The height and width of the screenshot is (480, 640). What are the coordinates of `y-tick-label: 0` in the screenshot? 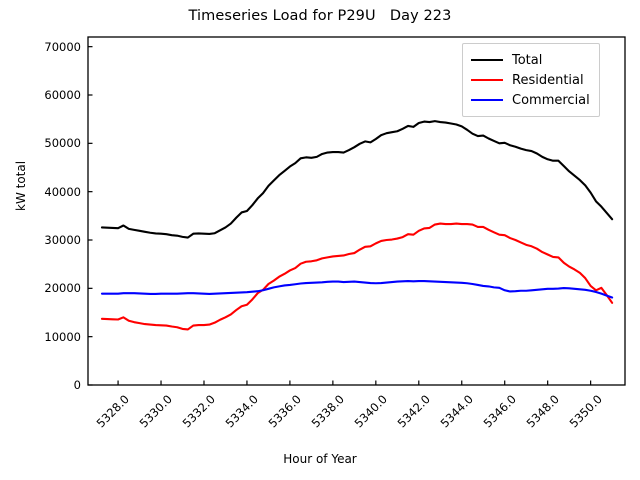 It's located at (77, 385).